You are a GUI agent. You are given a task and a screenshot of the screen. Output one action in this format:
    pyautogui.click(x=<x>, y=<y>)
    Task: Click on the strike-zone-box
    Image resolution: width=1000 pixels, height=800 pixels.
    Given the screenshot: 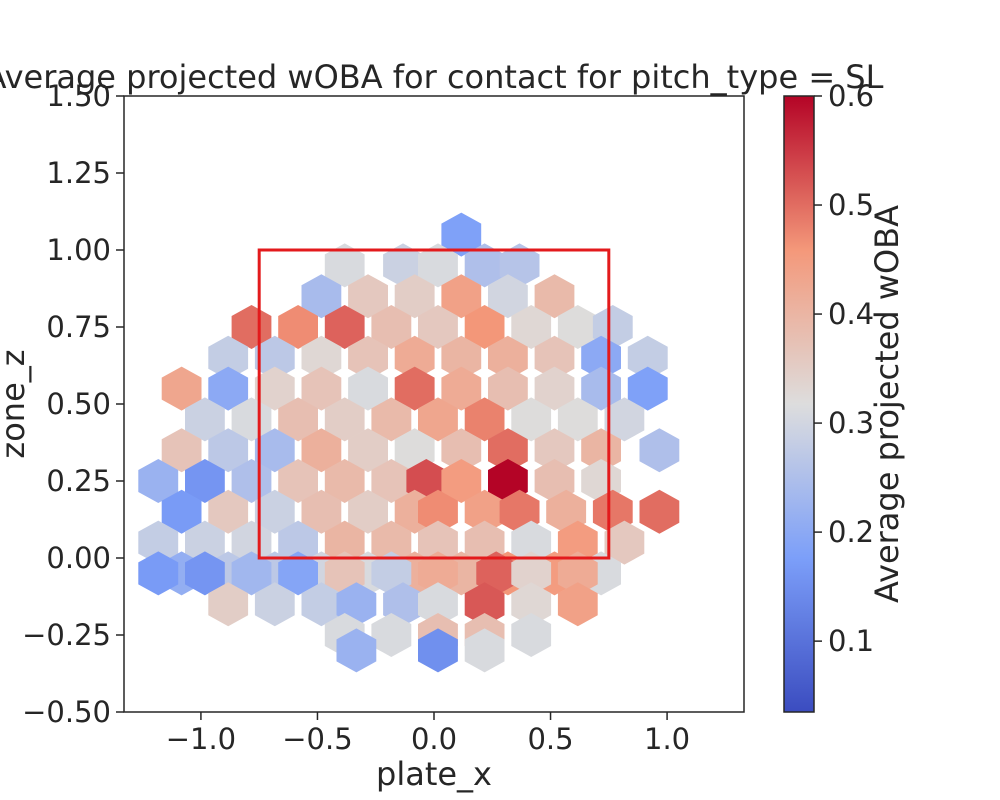 What is the action you would take?
    pyautogui.click(x=434, y=404)
    